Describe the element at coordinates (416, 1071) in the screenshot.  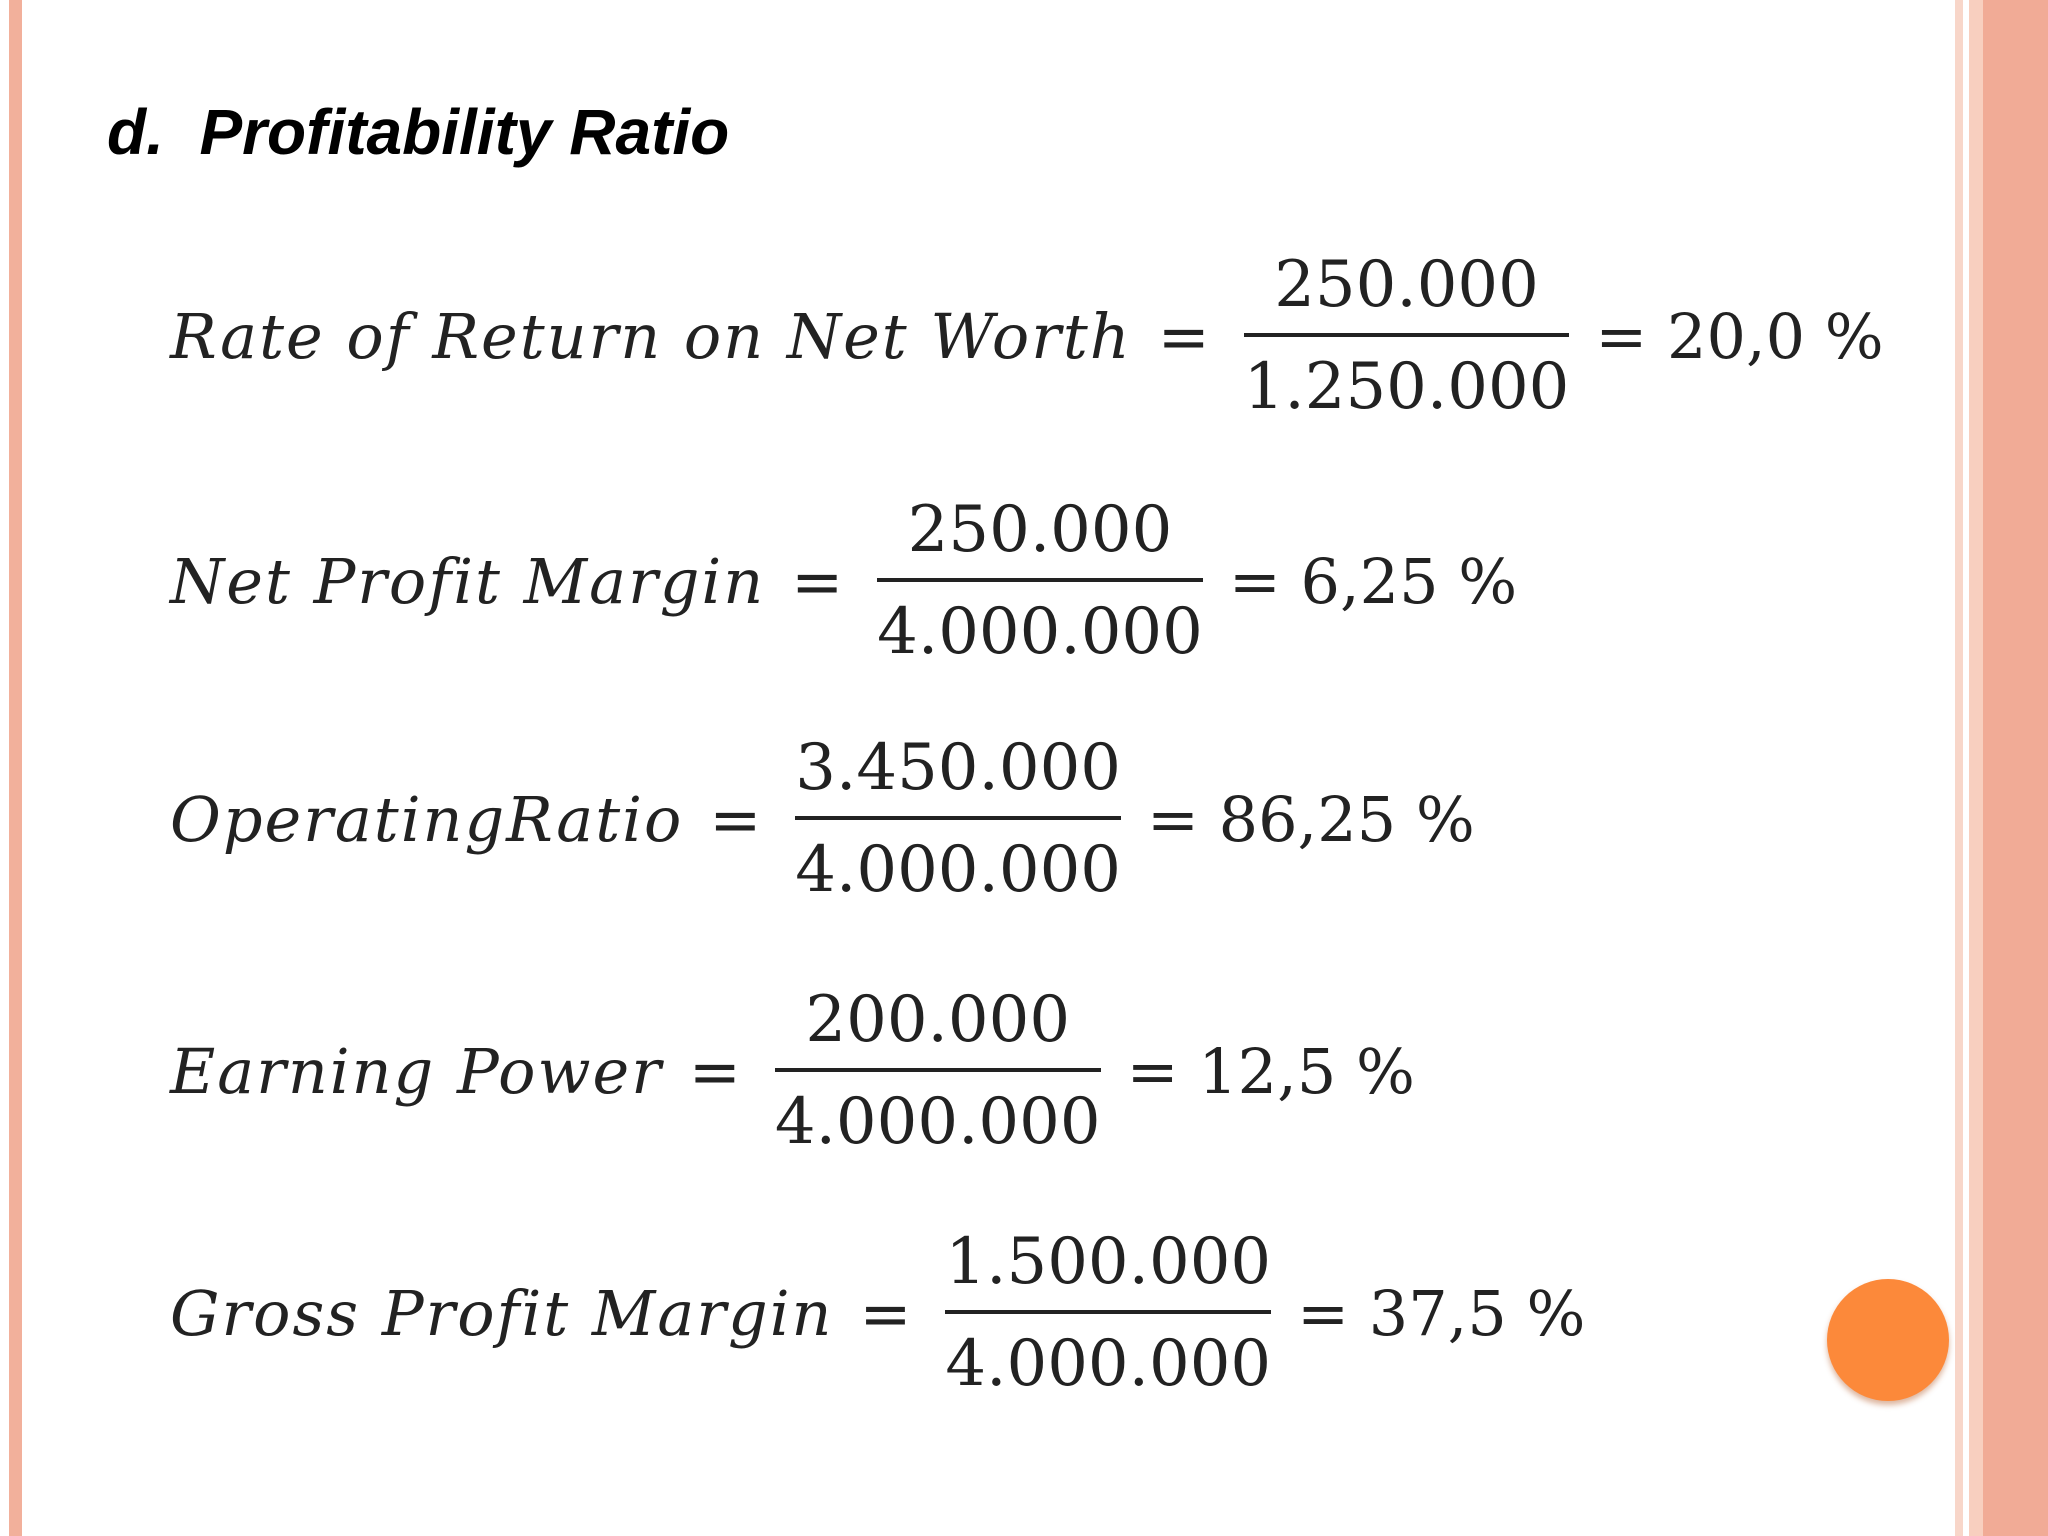
I see `formula-label: Earning Power` at that location.